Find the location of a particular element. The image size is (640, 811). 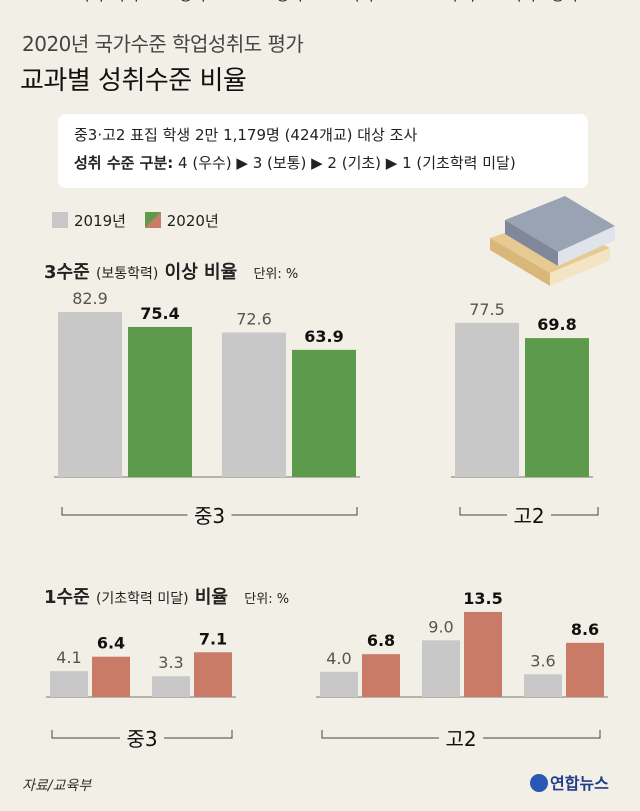

section1-unit: 단위: % is located at coordinates (276, 274).